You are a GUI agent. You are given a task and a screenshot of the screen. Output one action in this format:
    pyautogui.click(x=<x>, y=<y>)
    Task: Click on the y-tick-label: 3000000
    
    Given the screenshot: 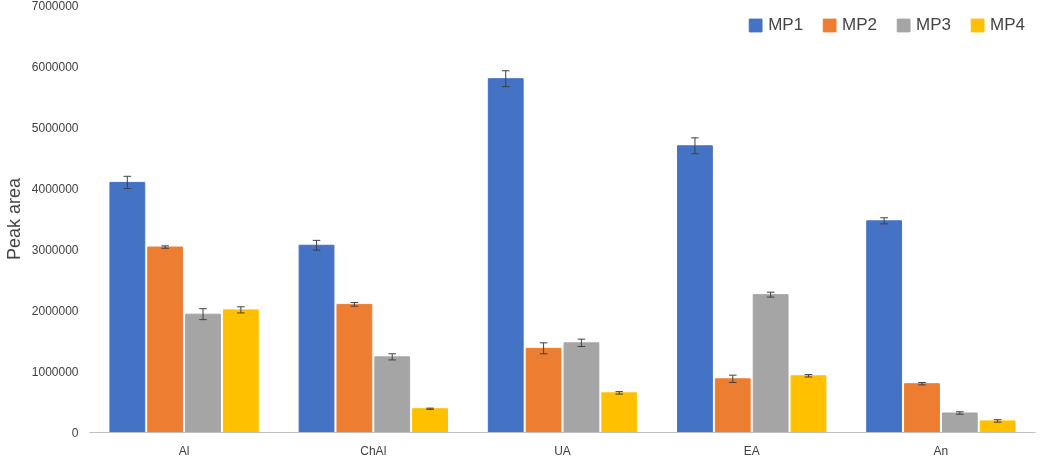 What is the action you would take?
    pyautogui.click(x=55, y=250)
    